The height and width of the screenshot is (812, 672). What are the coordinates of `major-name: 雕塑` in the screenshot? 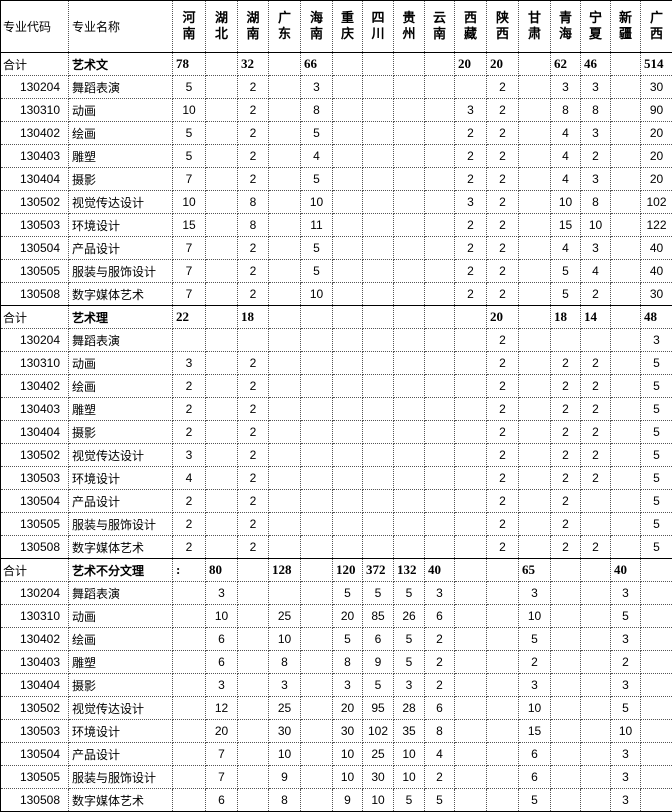 It's located at (120, 156).